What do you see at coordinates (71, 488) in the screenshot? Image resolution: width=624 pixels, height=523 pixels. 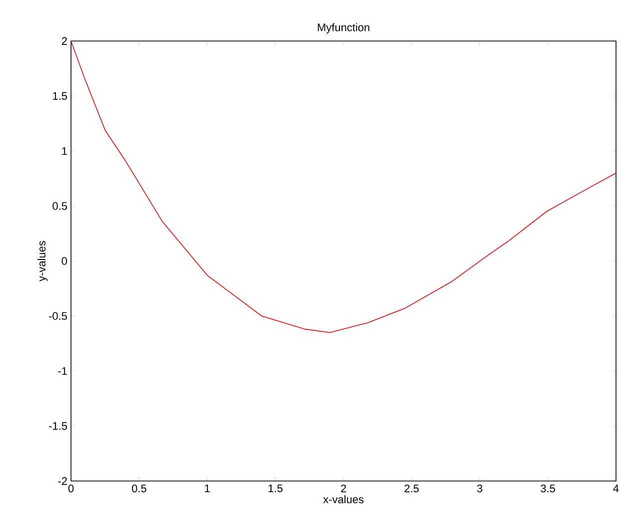 I see `x-tick-label: 0` at bounding box center [71, 488].